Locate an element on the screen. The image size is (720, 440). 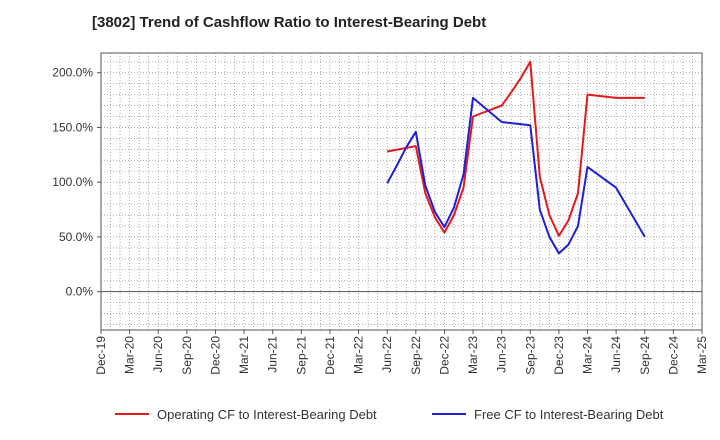
y-tick-label: 200.0% is located at coordinates (72, 73).